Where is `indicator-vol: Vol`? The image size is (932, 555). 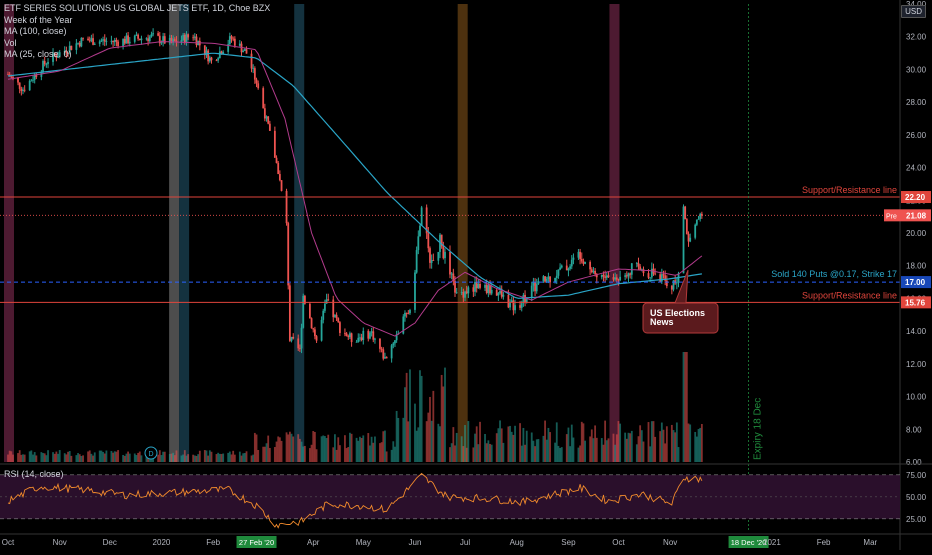
indicator-vol: Vol is located at coordinates (10, 42).